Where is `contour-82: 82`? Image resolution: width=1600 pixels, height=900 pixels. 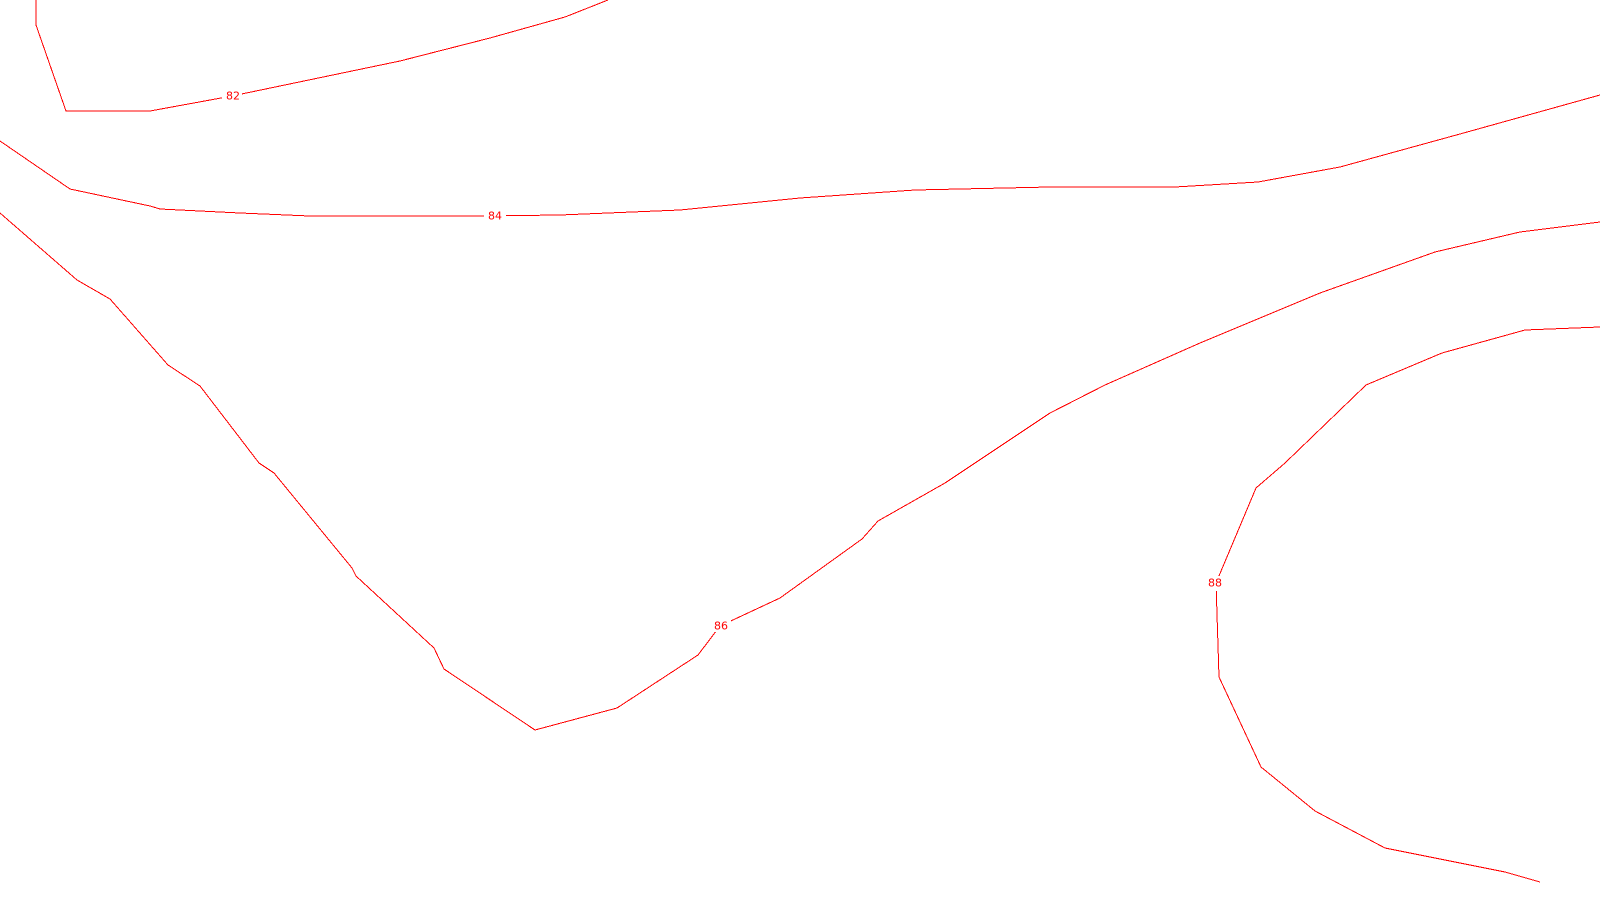
contour-82: 82 is located at coordinates (322, 56).